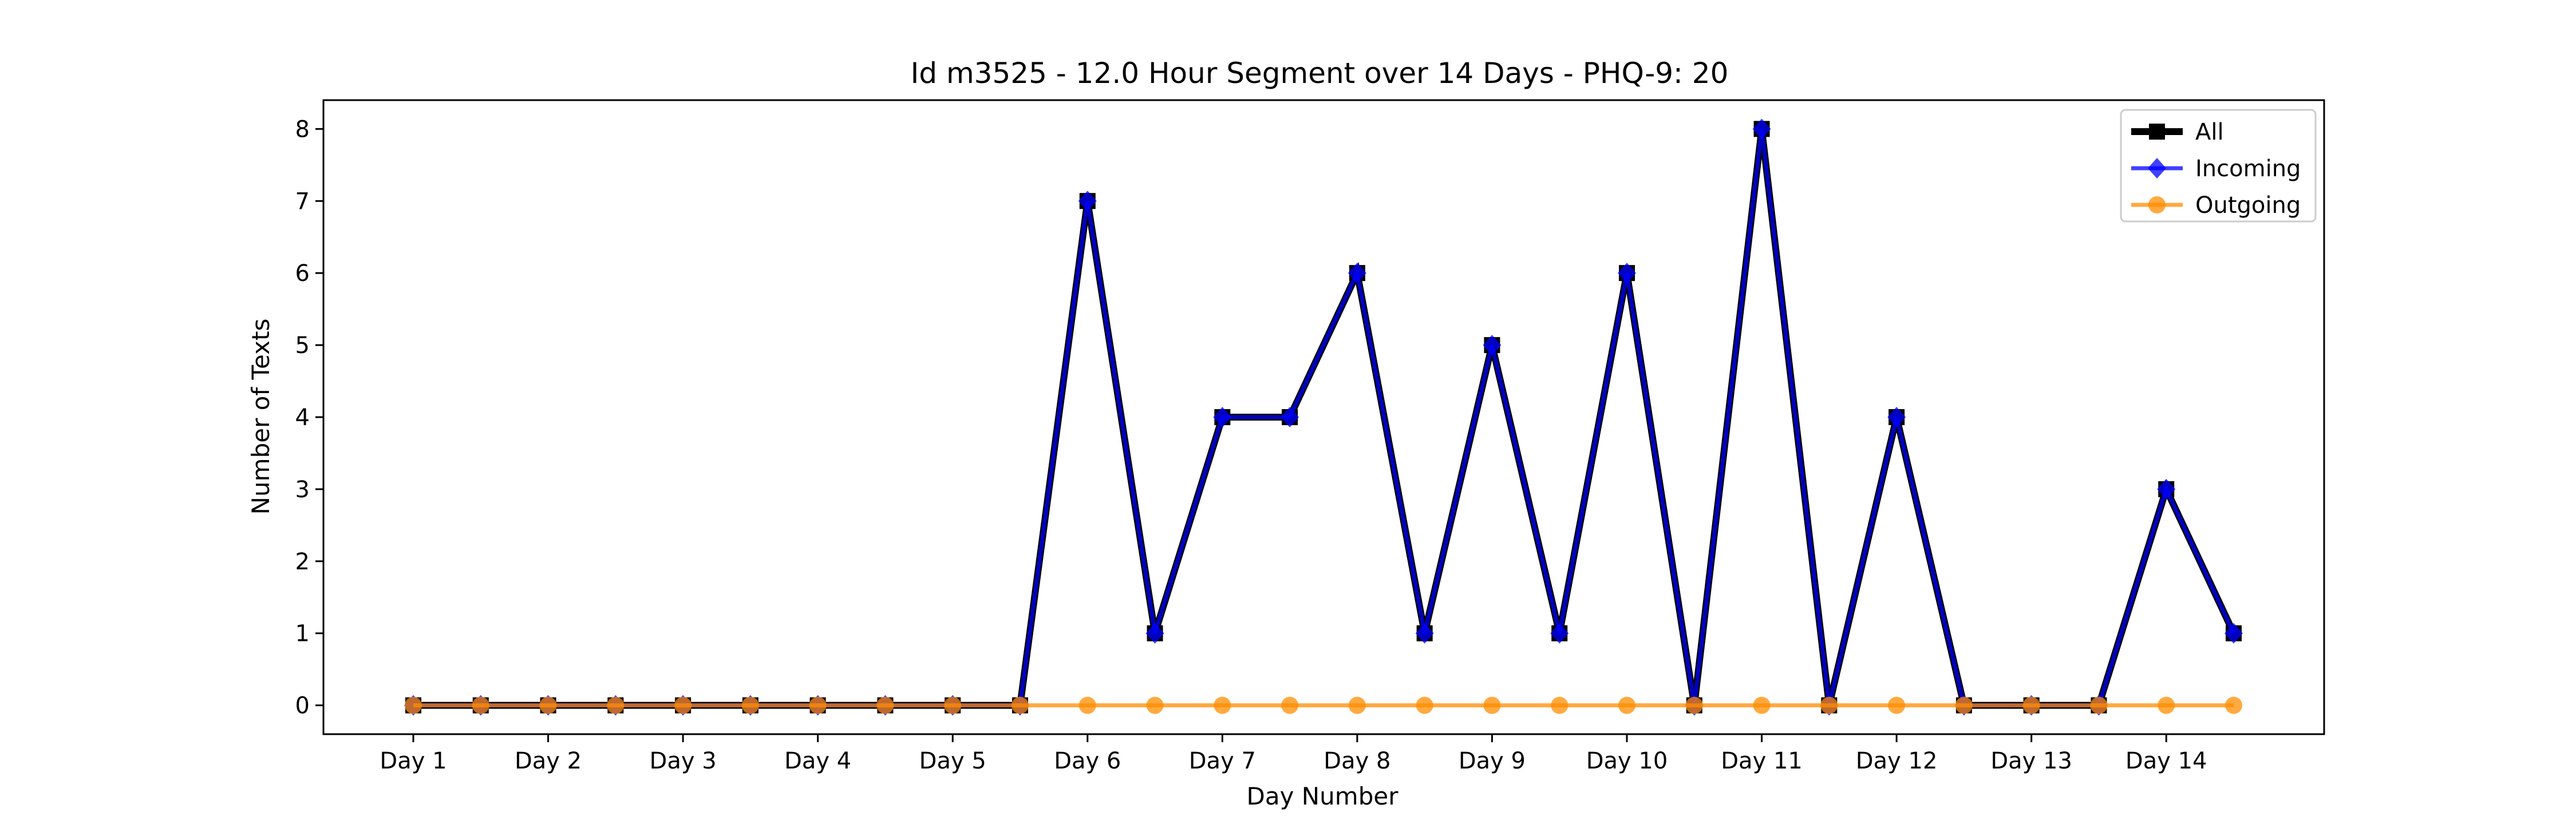 This screenshot has height=824, width=2576. I want to click on x-tick-label: Day 7, so click(1222, 761).